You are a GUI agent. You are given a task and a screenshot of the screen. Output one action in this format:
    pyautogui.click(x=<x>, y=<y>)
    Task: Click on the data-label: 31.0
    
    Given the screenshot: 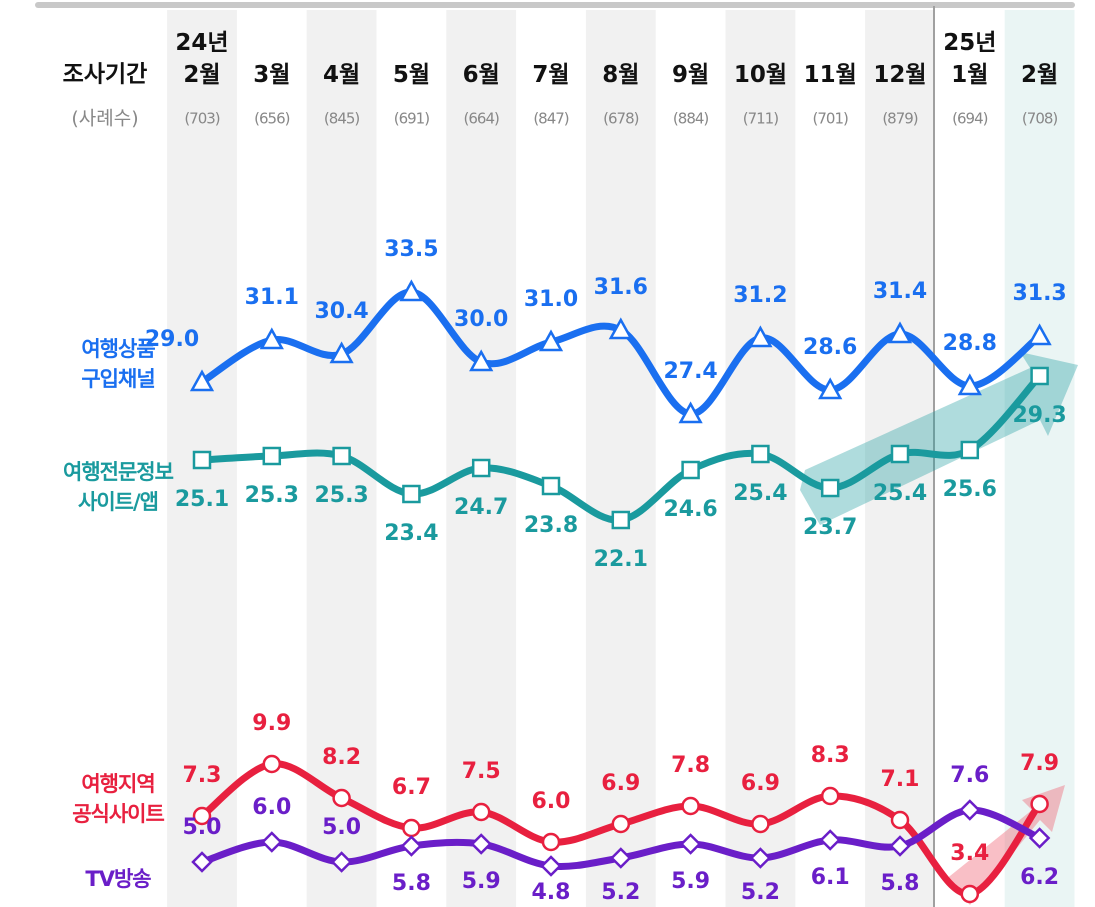 What is the action you would take?
    pyautogui.click(x=551, y=299)
    